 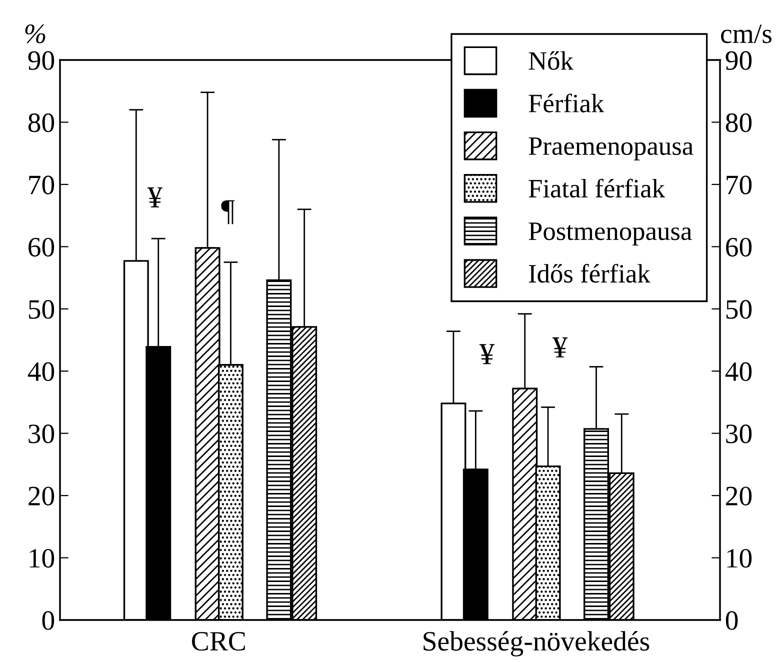 I want to click on y2-tick-label: 80, so click(x=739, y=122).